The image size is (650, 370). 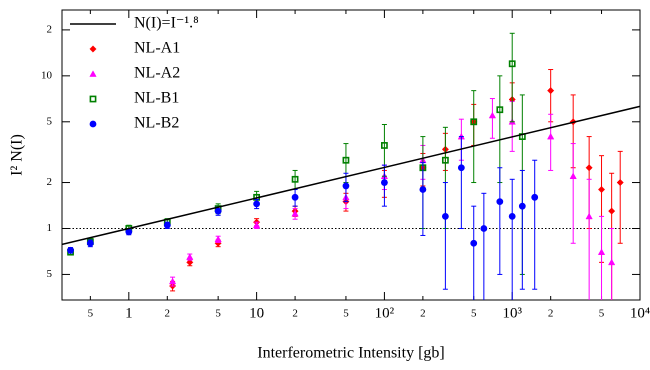 I want to click on x-tick-label: 1, so click(x=129, y=313).